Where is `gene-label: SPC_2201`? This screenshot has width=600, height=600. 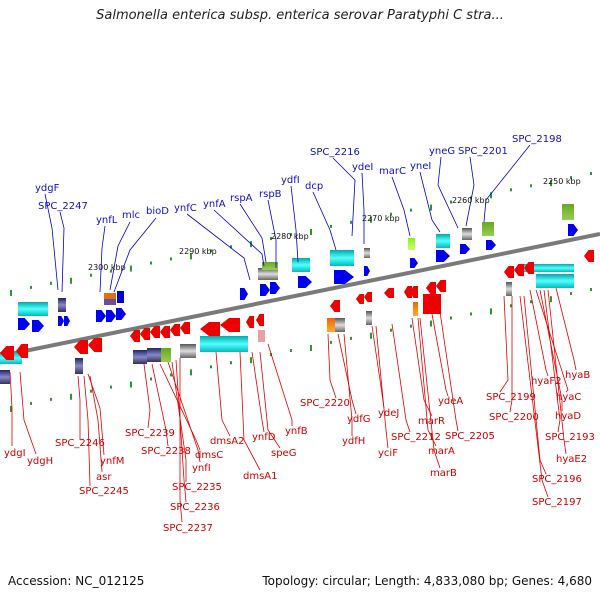
gene-label: SPC_2201 is located at coordinates (483, 151).